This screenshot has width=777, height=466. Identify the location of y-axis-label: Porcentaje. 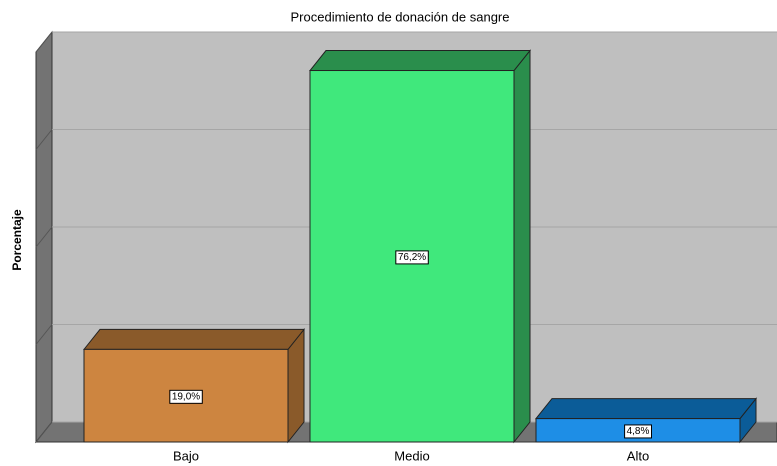
(17, 240).